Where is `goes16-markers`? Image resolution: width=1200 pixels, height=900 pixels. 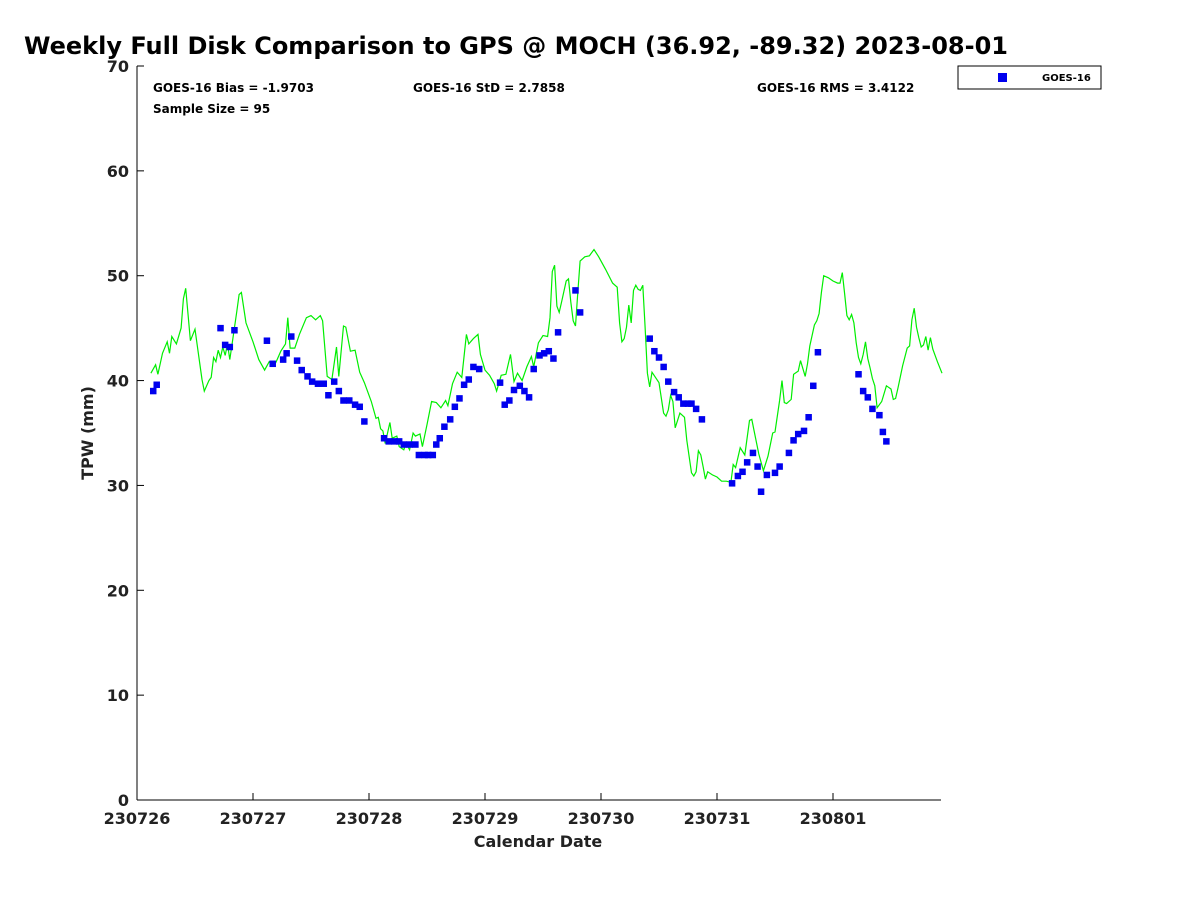
goes16-markers is located at coordinates (519, 391).